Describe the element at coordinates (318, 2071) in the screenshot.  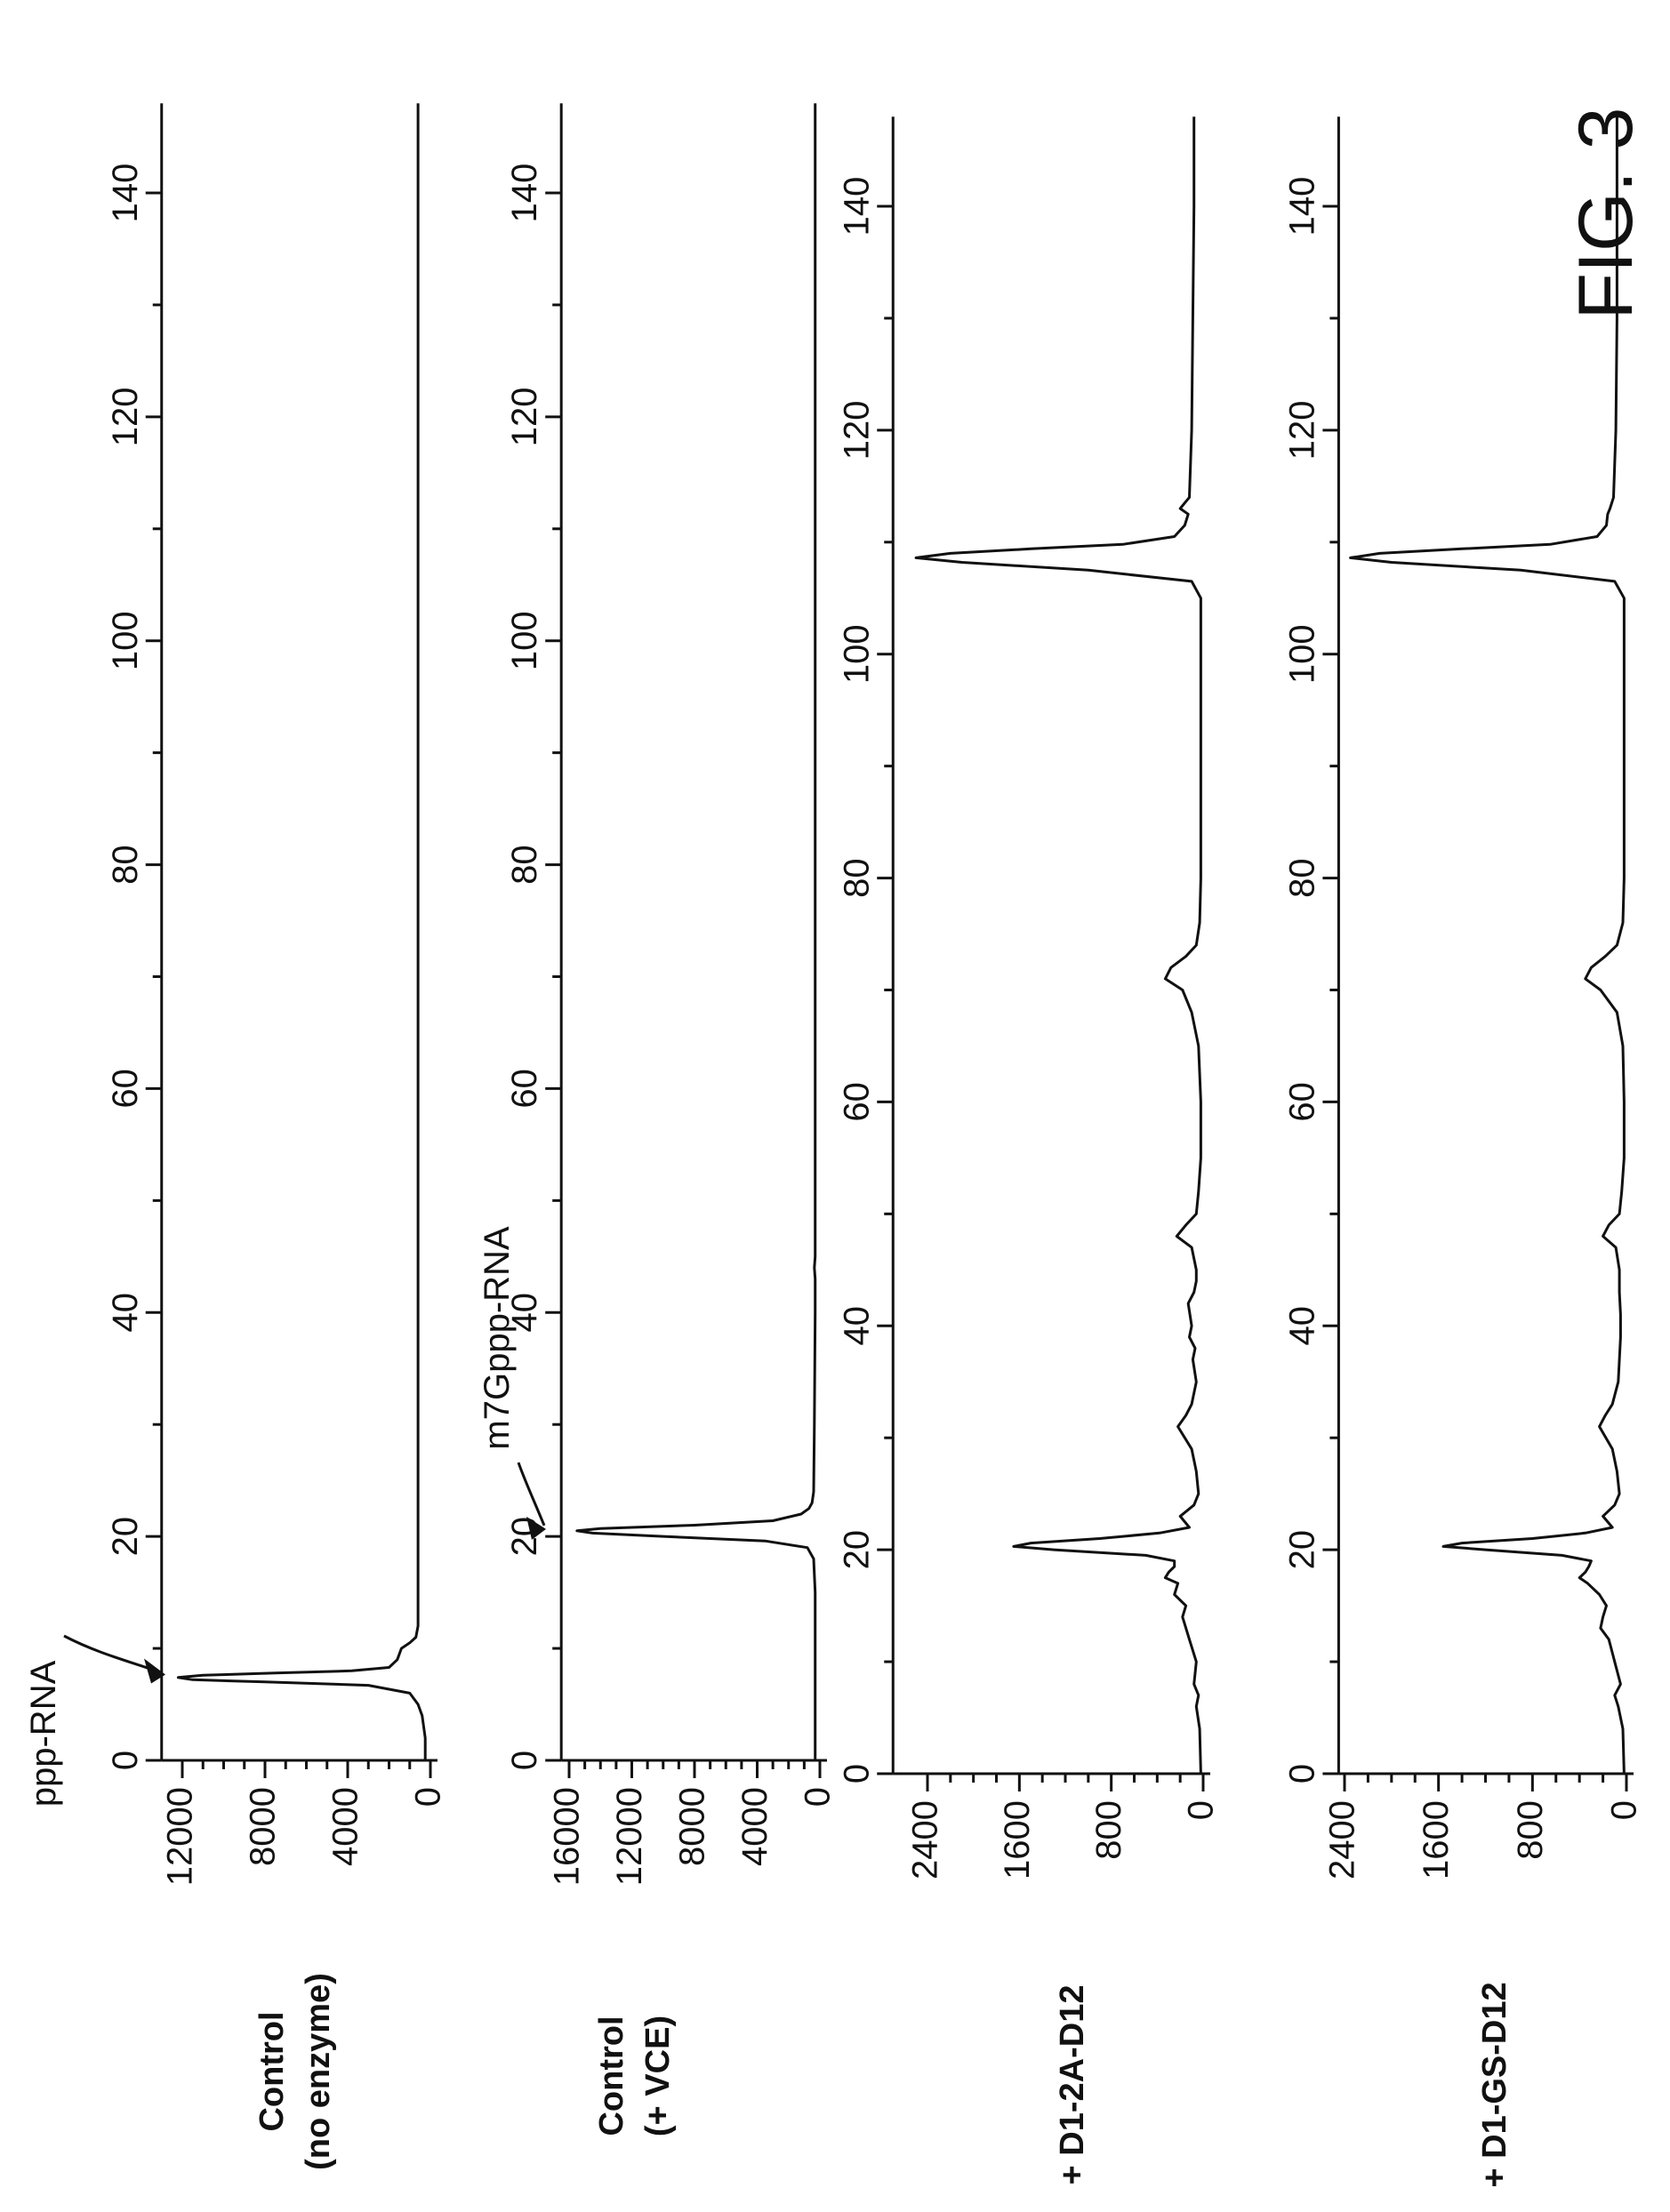
I see `panel-label: (no enzyme)` at that location.